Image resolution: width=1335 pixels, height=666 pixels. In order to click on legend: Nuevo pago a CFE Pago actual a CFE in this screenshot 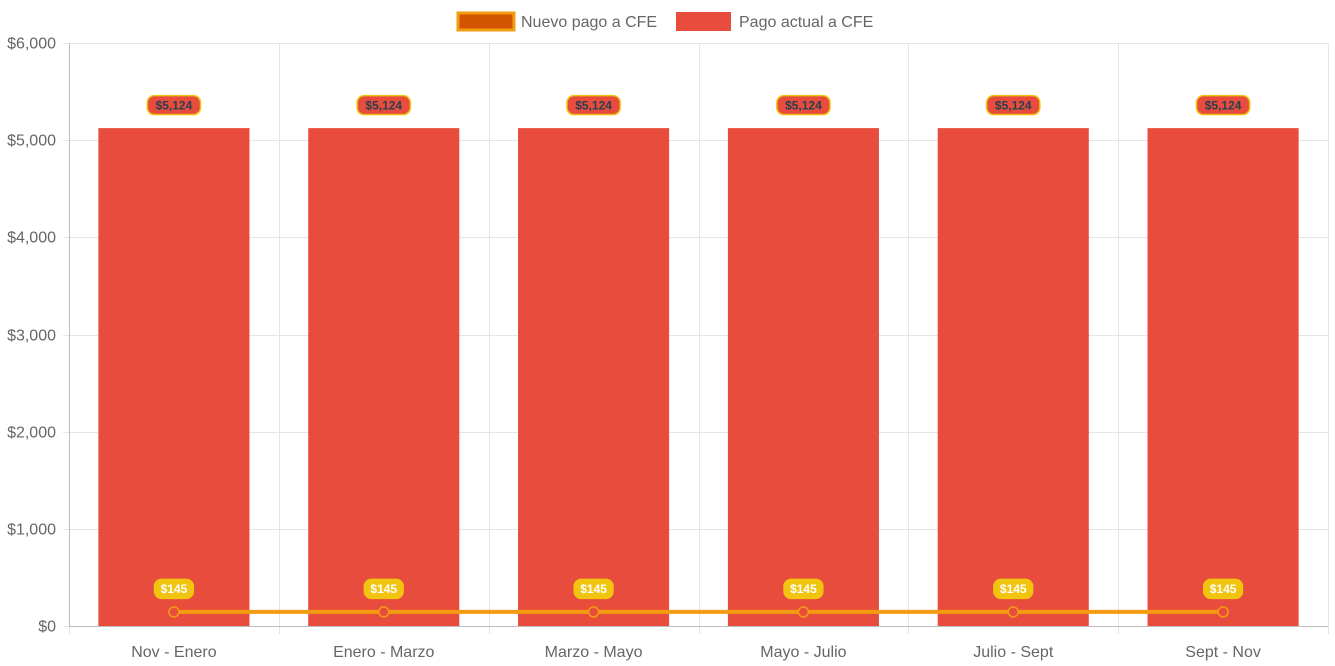, I will do `click(664, 21)`.